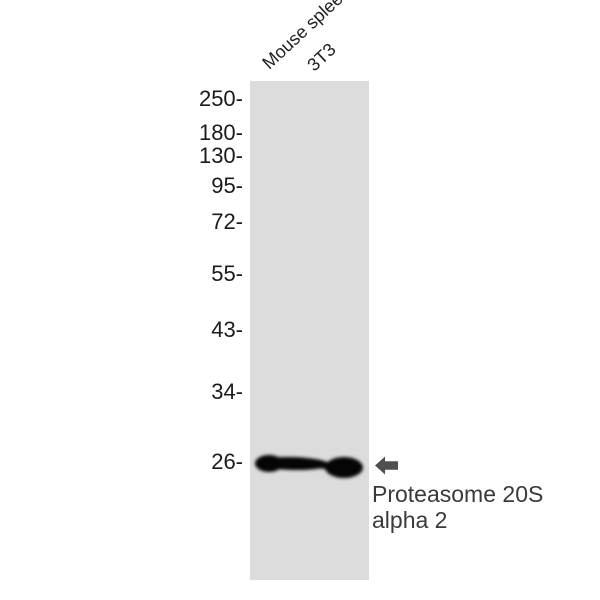  Describe the element at coordinates (227, 329) in the screenshot. I see `mw-marker-43: 43-` at that location.